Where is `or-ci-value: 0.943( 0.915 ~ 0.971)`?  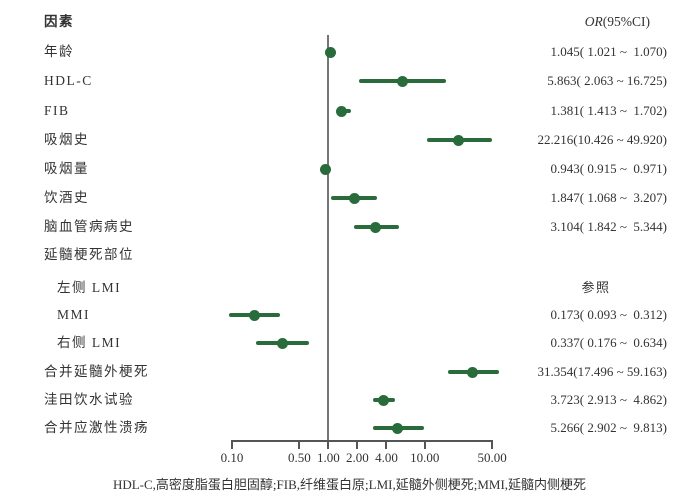
or-ci-value: 0.943( 0.915 ~ 0.971) is located at coordinates (608, 168).